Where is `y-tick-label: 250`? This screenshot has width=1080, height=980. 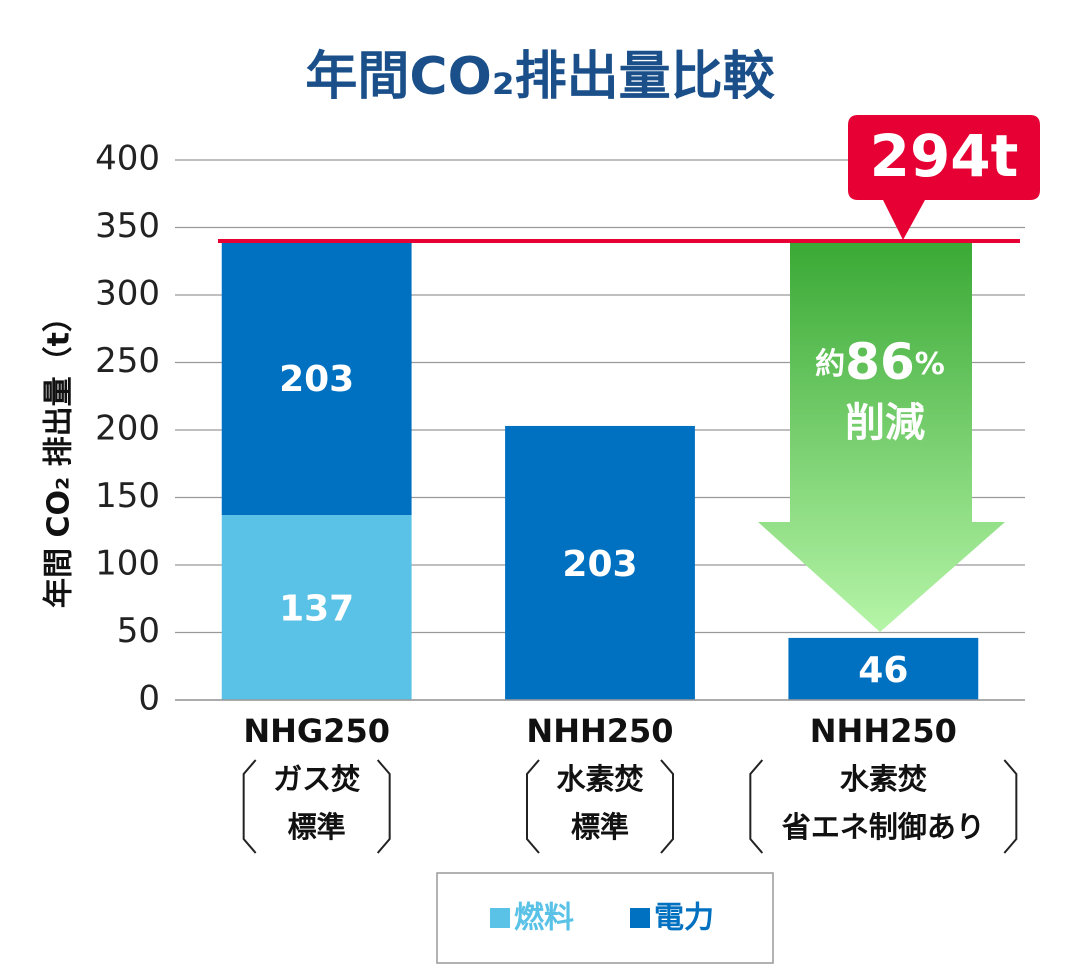
y-tick-label: 250 is located at coordinates (127, 361).